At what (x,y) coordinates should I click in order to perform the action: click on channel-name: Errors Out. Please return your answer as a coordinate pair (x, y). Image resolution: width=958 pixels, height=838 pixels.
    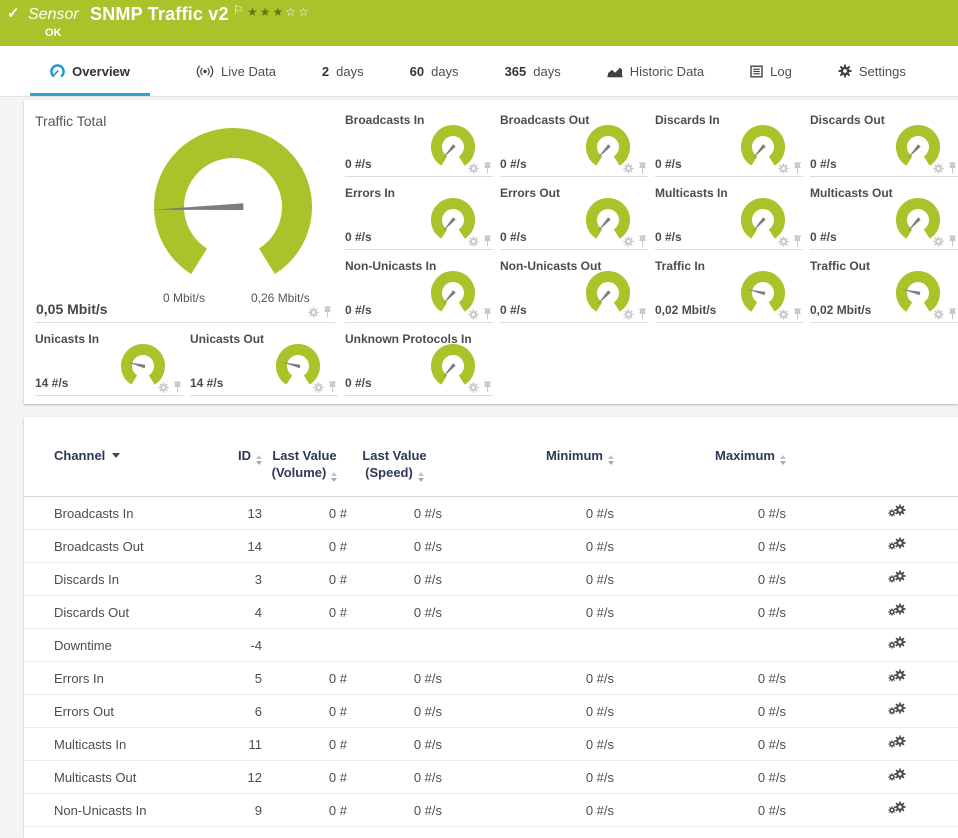
    Looking at the image, I should click on (119, 711).